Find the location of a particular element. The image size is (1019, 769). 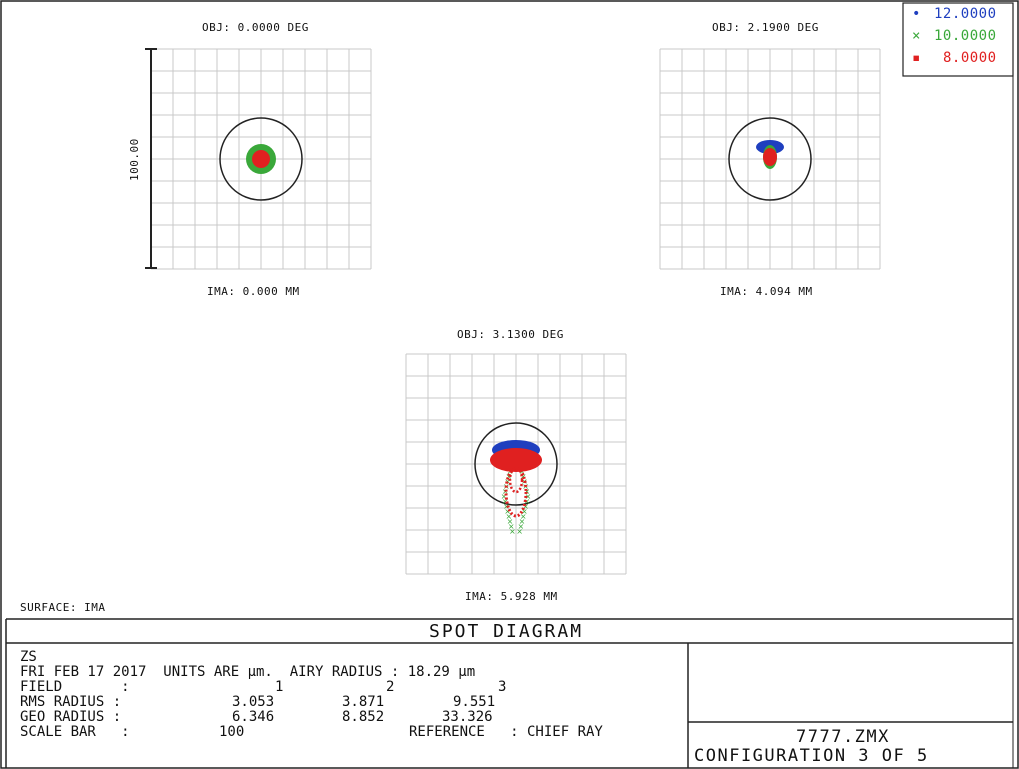

surface-label: SURFACE: IMA is located at coordinates (63, 607).